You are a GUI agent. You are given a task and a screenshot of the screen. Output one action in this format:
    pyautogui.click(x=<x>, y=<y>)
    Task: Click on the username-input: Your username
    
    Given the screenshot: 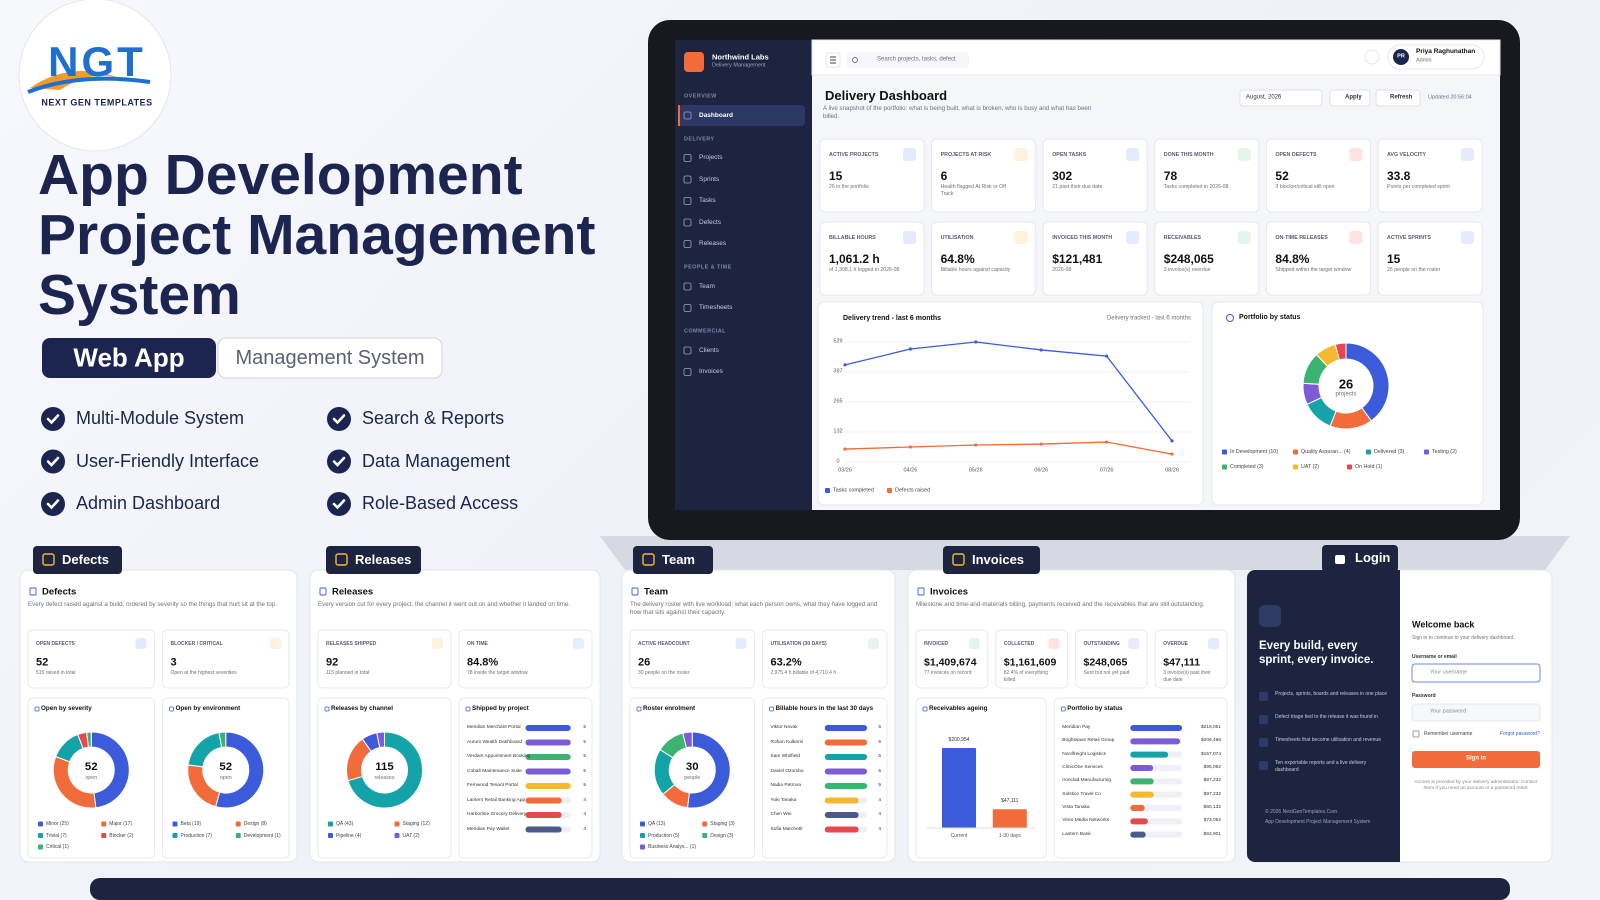 What is the action you would take?
    pyautogui.click(x=1449, y=672)
    